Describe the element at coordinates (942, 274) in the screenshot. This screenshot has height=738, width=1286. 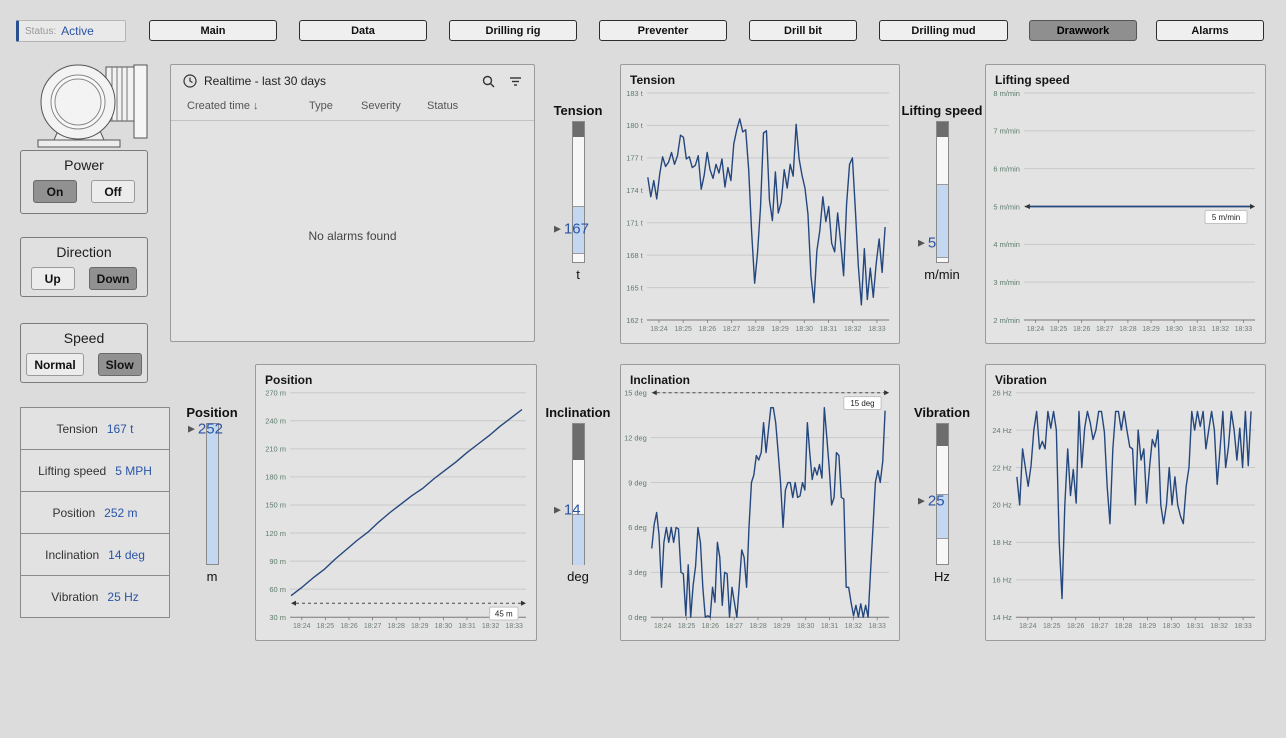
I see `gauge-unit: m/min` at that location.